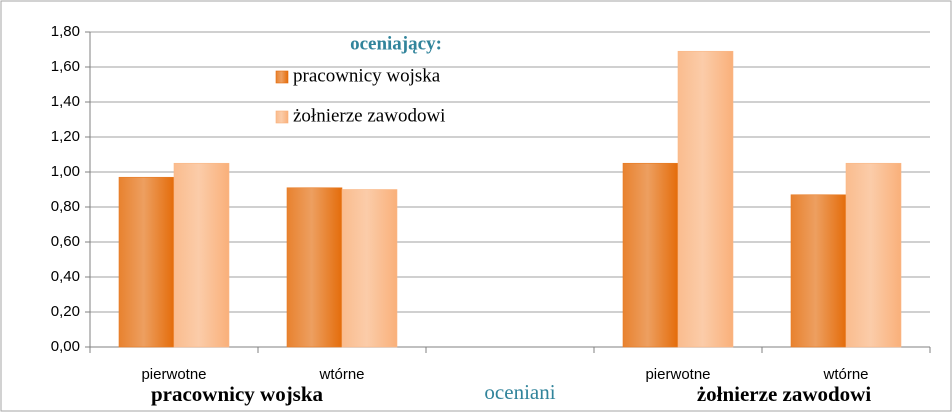 Image resolution: width=952 pixels, height=412 pixels. I want to click on legend-label: pracownicy wojska, so click(367, 75).